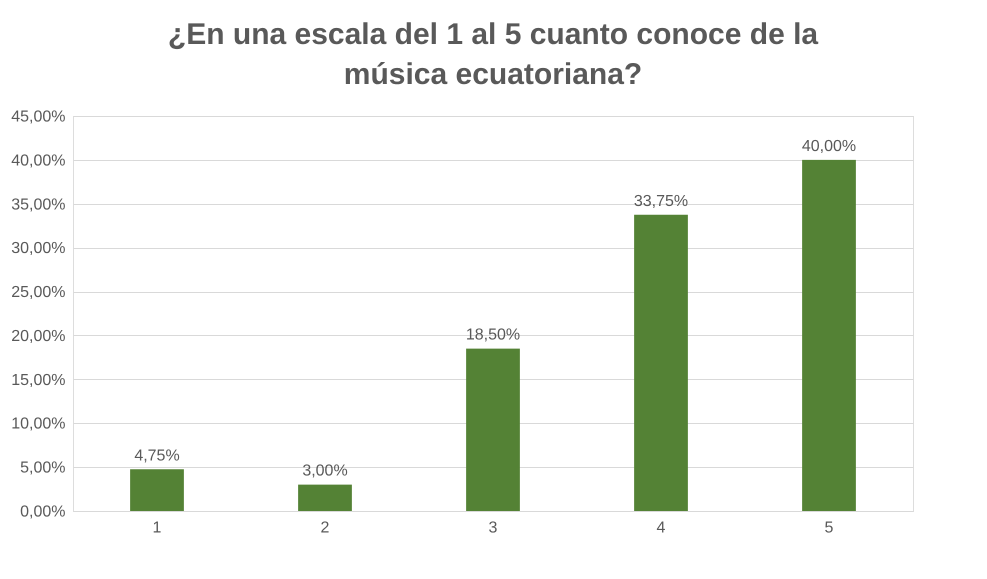 The image size is (987, 579). Describe the element at coordinates (38, 424) in the screenshot. I see `y-tick-label: 10,00%` at that location.